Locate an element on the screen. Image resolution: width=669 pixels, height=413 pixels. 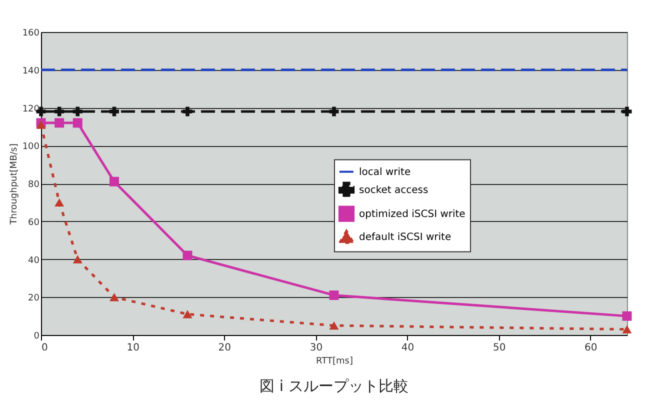
x-axis-title: RTT[ms] is located at coordinates (334, 361).